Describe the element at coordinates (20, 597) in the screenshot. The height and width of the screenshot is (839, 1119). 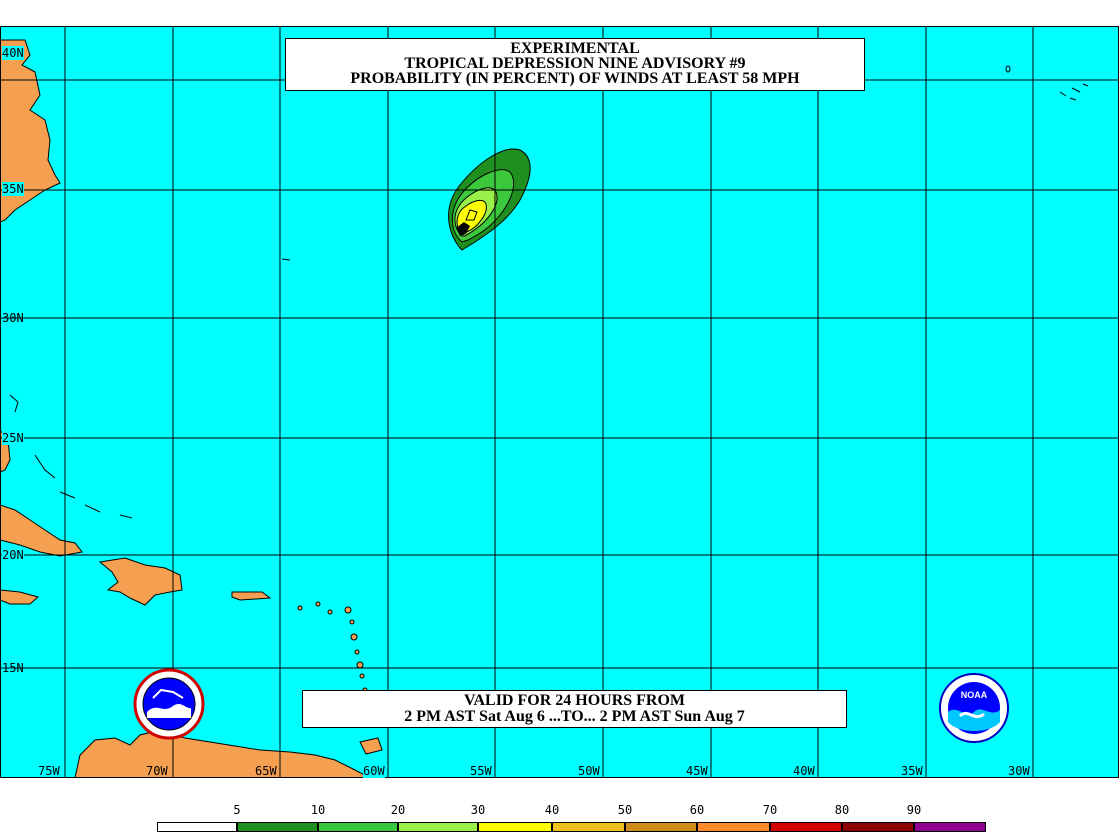
I see `land-jamaica` at that location.